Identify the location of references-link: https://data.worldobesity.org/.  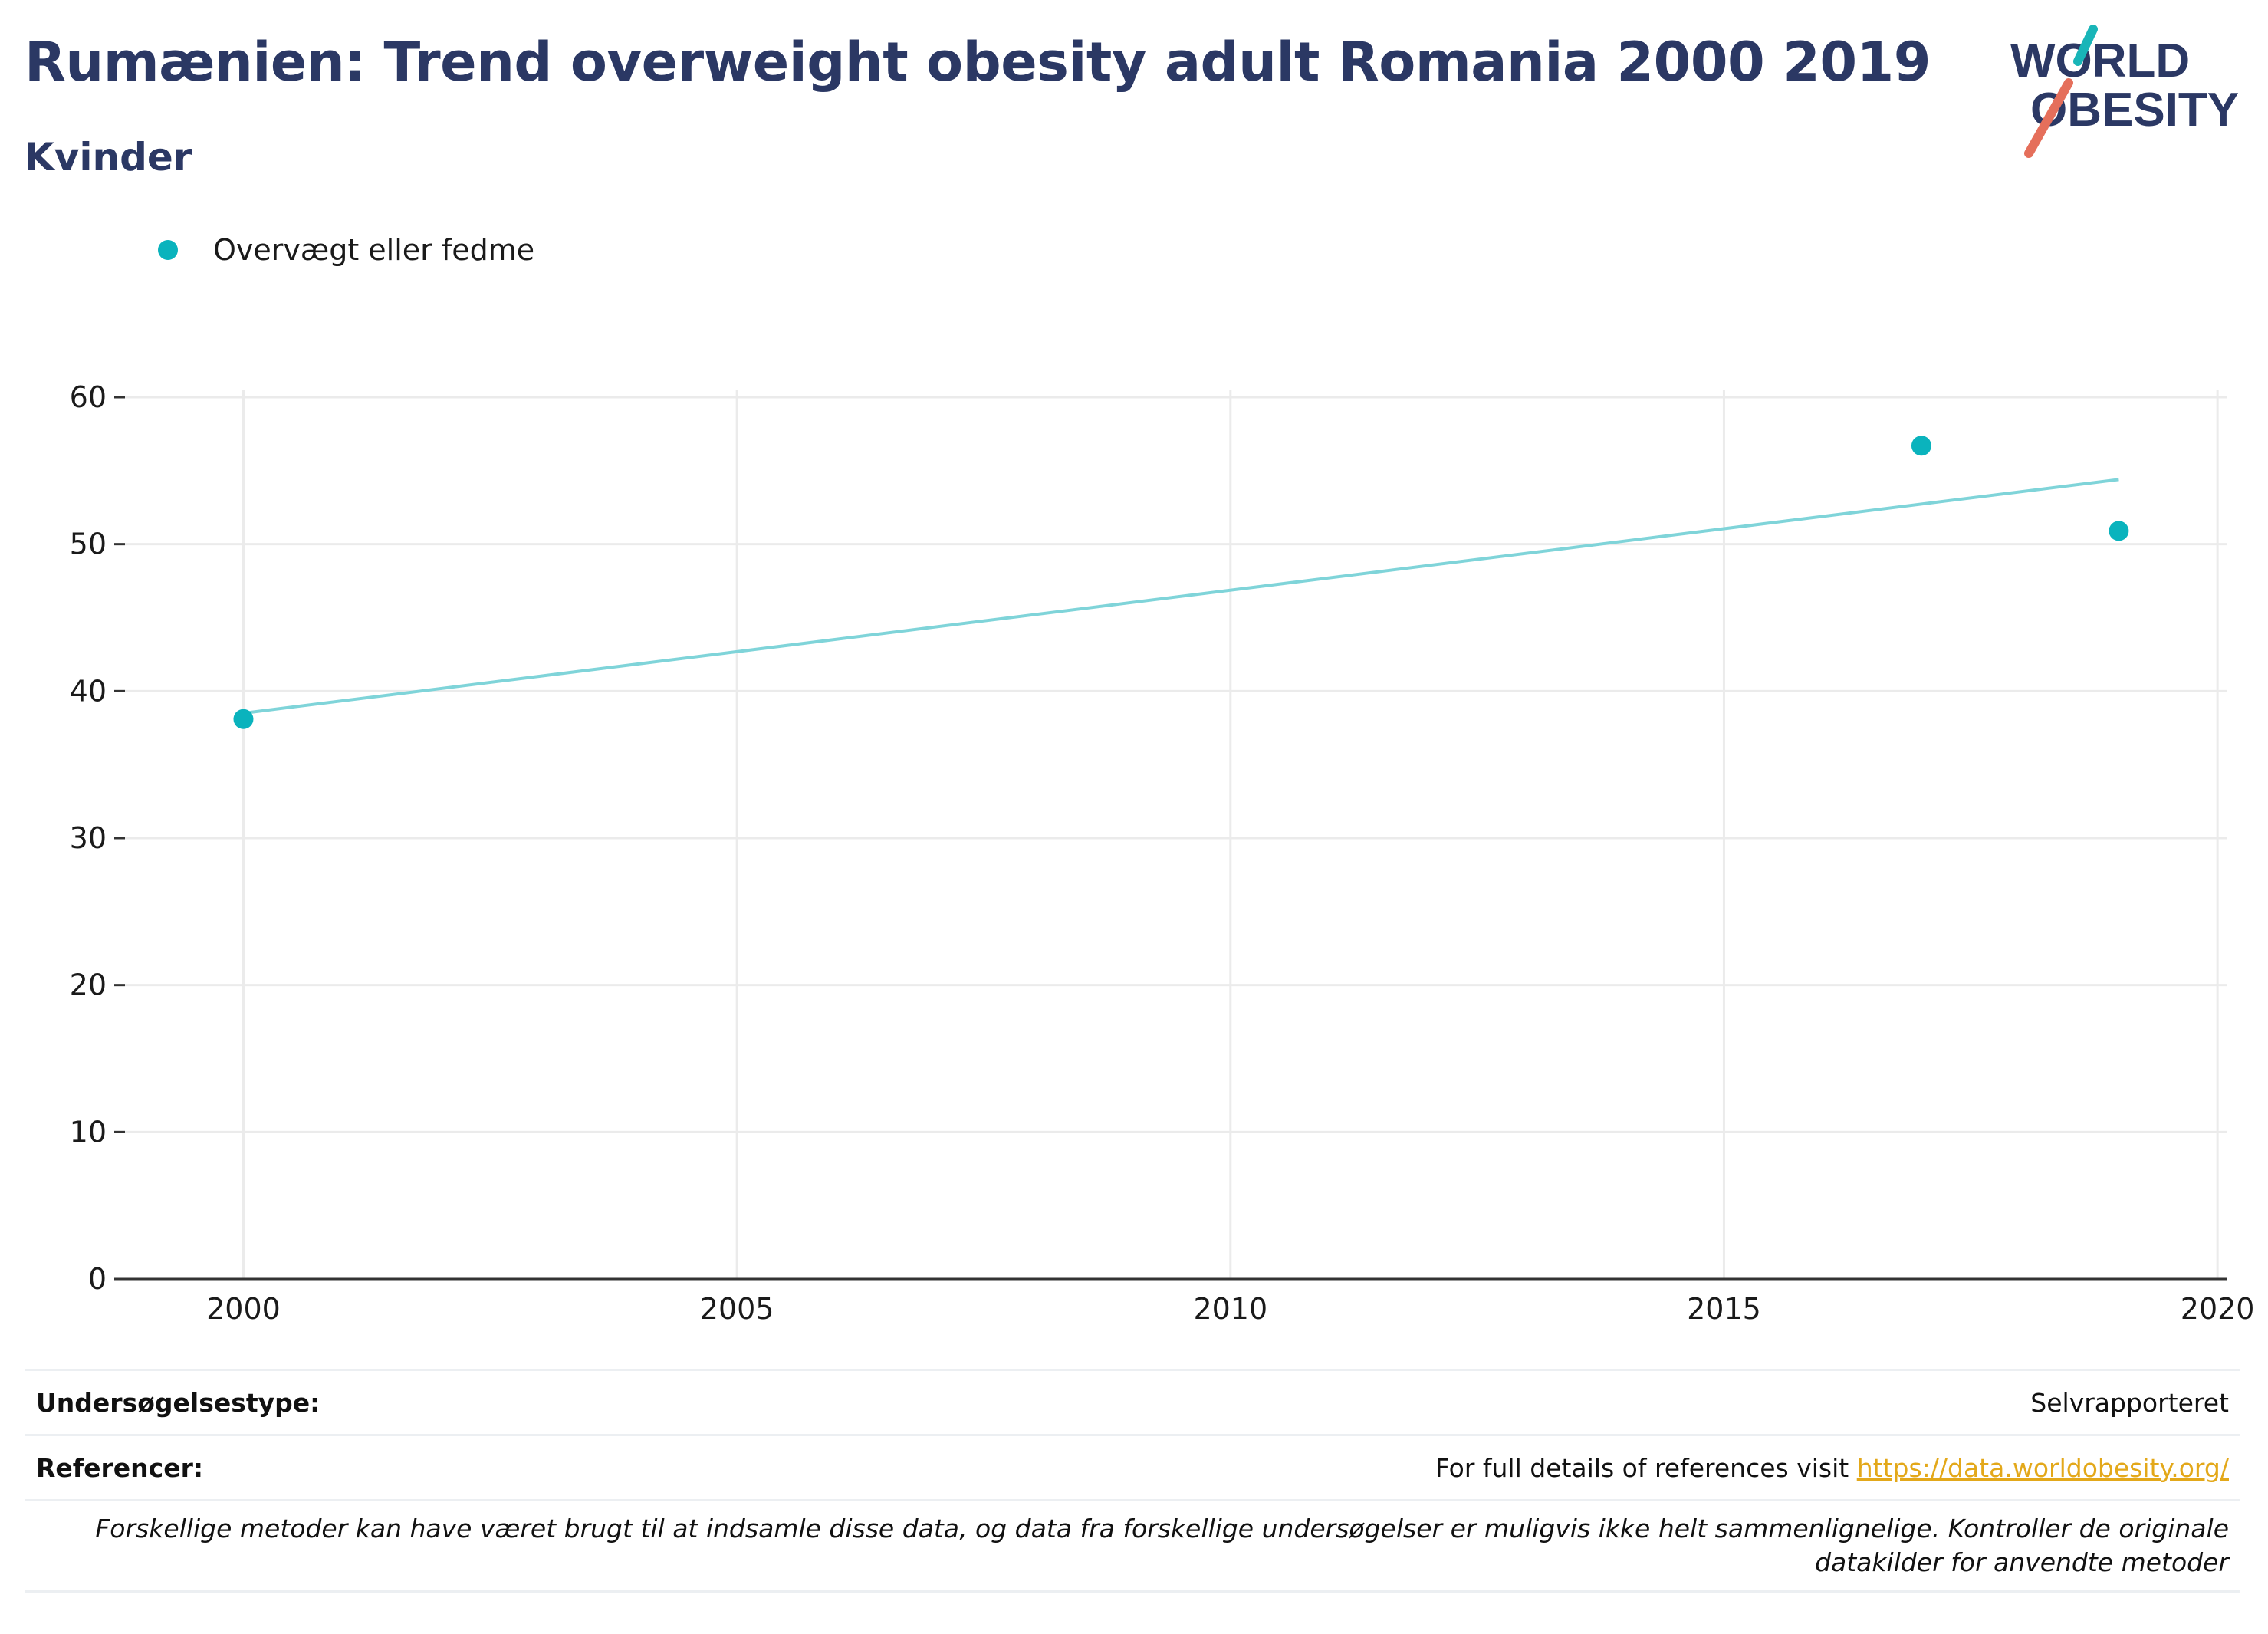
(2042, 1468).